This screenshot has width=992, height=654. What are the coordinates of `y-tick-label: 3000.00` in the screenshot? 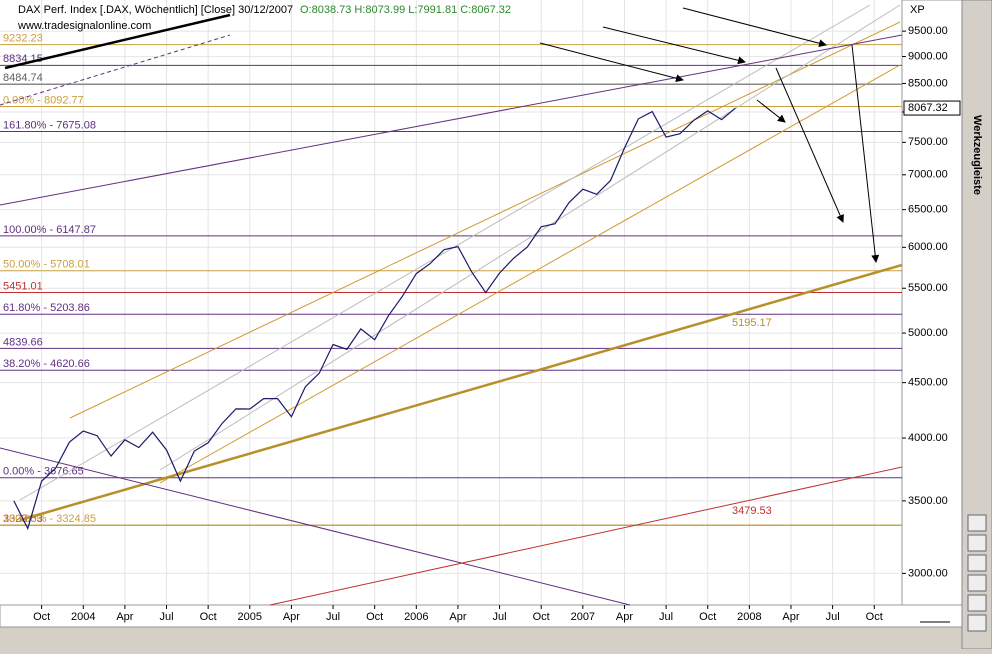 It's located at (928, 573).